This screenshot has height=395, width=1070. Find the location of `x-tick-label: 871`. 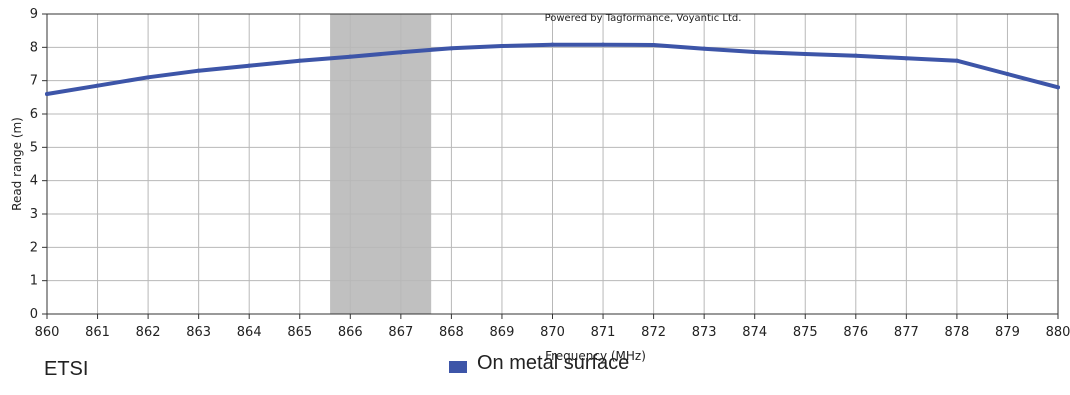

x-tick-label: 871 is located at coordinates (603, 332).